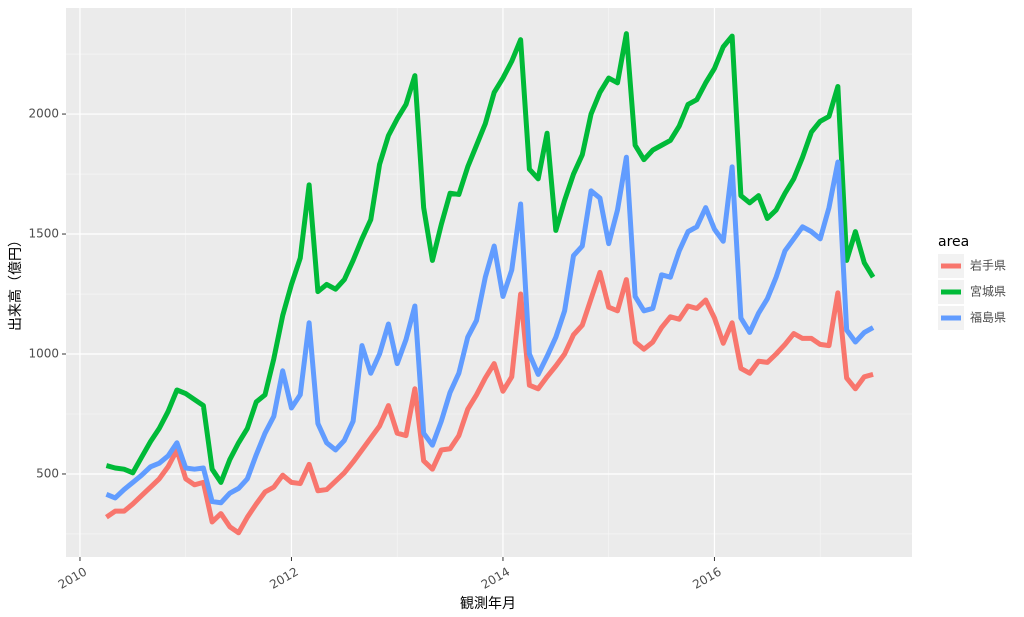 This screenshot has width=1024, height=617. I want to click on y-tick-label: 1500, so click(43, 234).